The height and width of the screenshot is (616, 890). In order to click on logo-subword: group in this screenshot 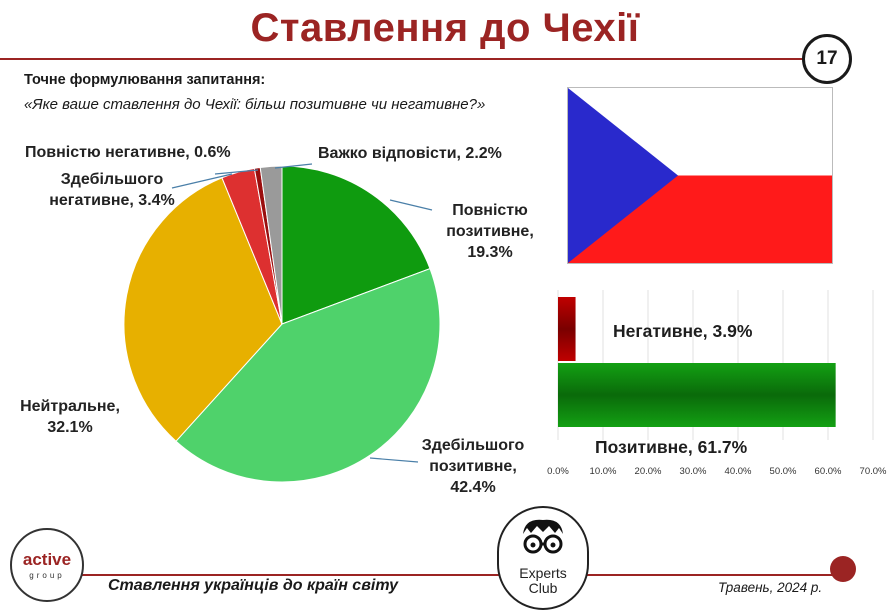, I will do `click(47, 575)`.